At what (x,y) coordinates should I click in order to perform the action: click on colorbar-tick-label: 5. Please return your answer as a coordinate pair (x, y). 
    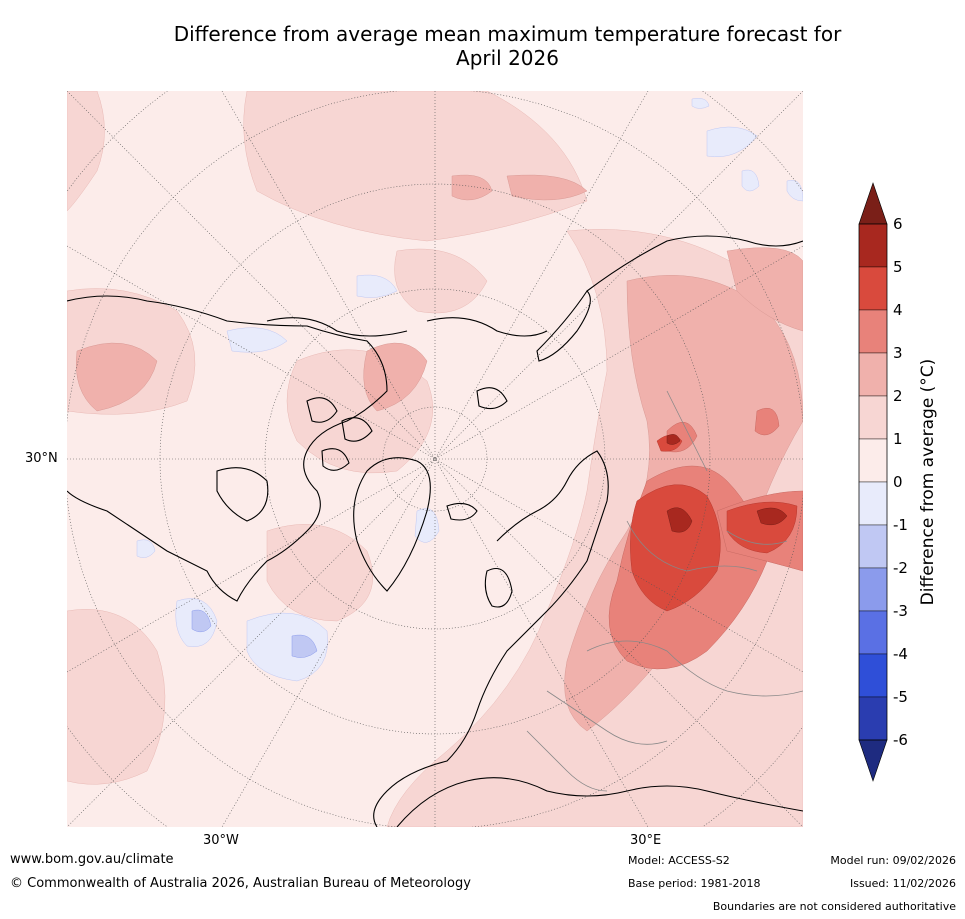
    Looking at the image, I should click on (898, 267).